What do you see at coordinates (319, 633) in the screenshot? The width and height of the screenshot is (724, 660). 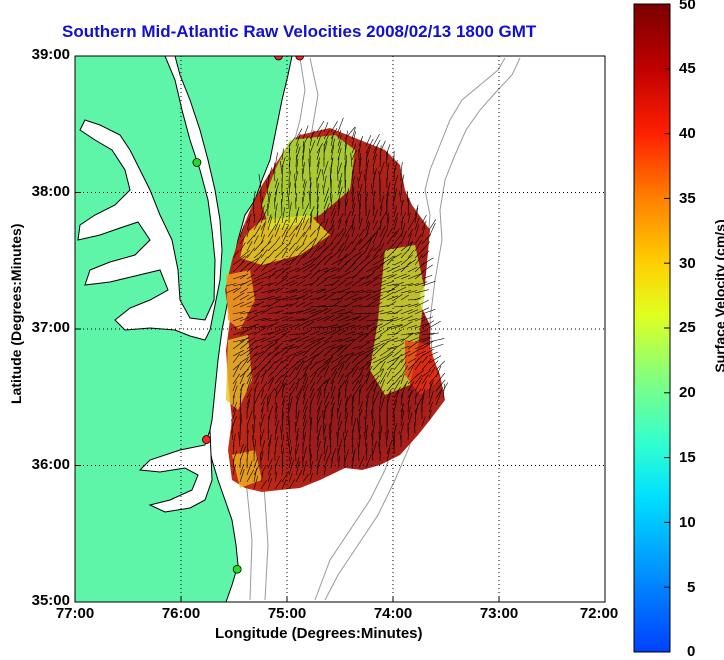 I see `x-axis-label: Longitude (Degrees:Minutes)` at bounding box center [319, 633].